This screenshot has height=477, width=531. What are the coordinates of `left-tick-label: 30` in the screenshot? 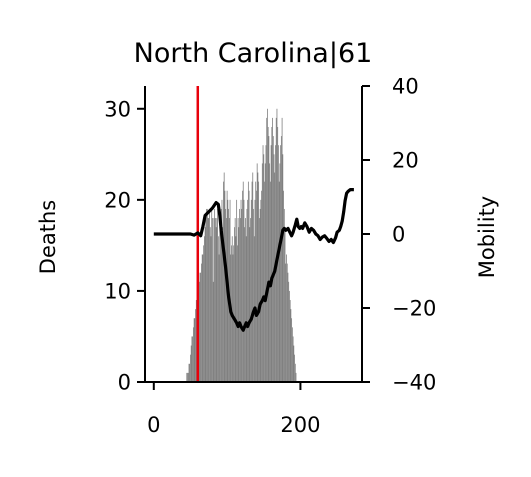 It's located at (117, 109).